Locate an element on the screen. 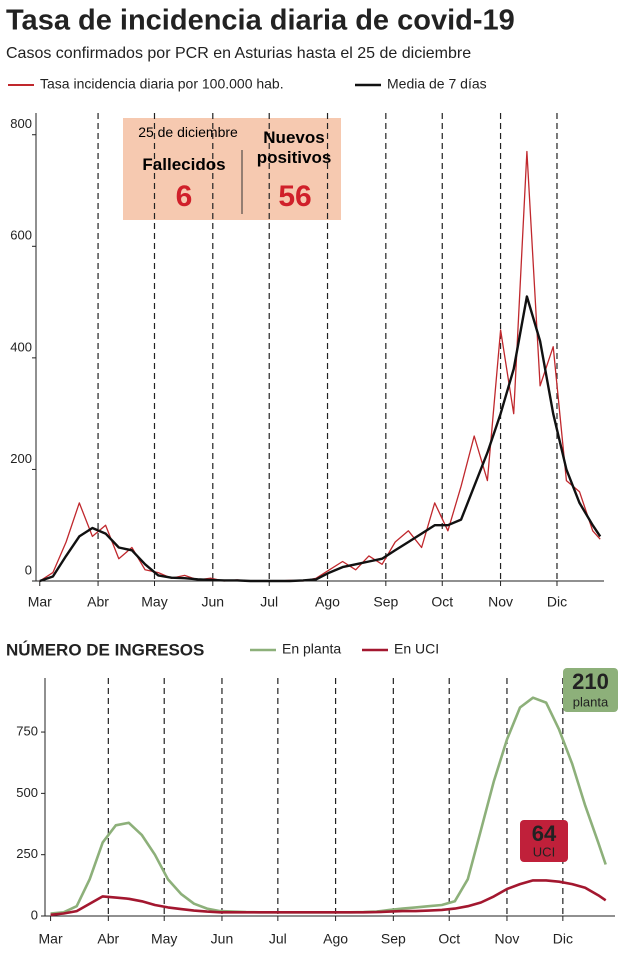 The width and height of the screenshot is (624, 970). legend-label: En UCI is located at coordinates (416, 649).